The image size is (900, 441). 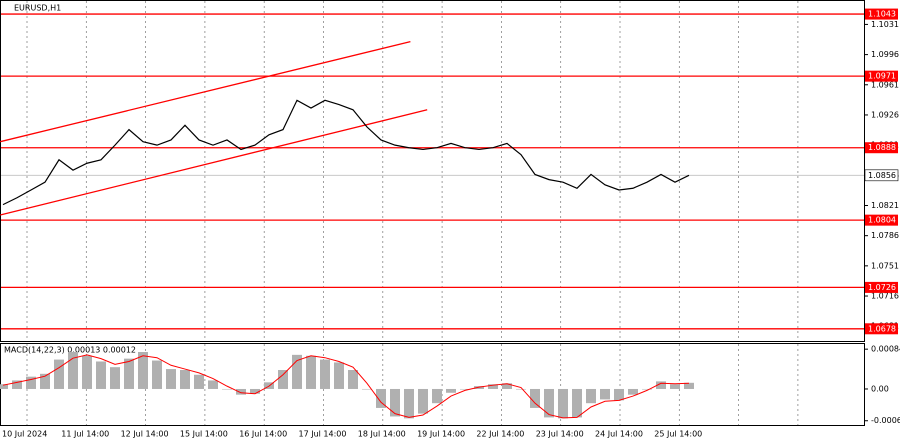 What do you see at coordinates (885, 420) in the screenshot?
I see `y-tick-label: -0.00067` at bounding box center [885, 420].